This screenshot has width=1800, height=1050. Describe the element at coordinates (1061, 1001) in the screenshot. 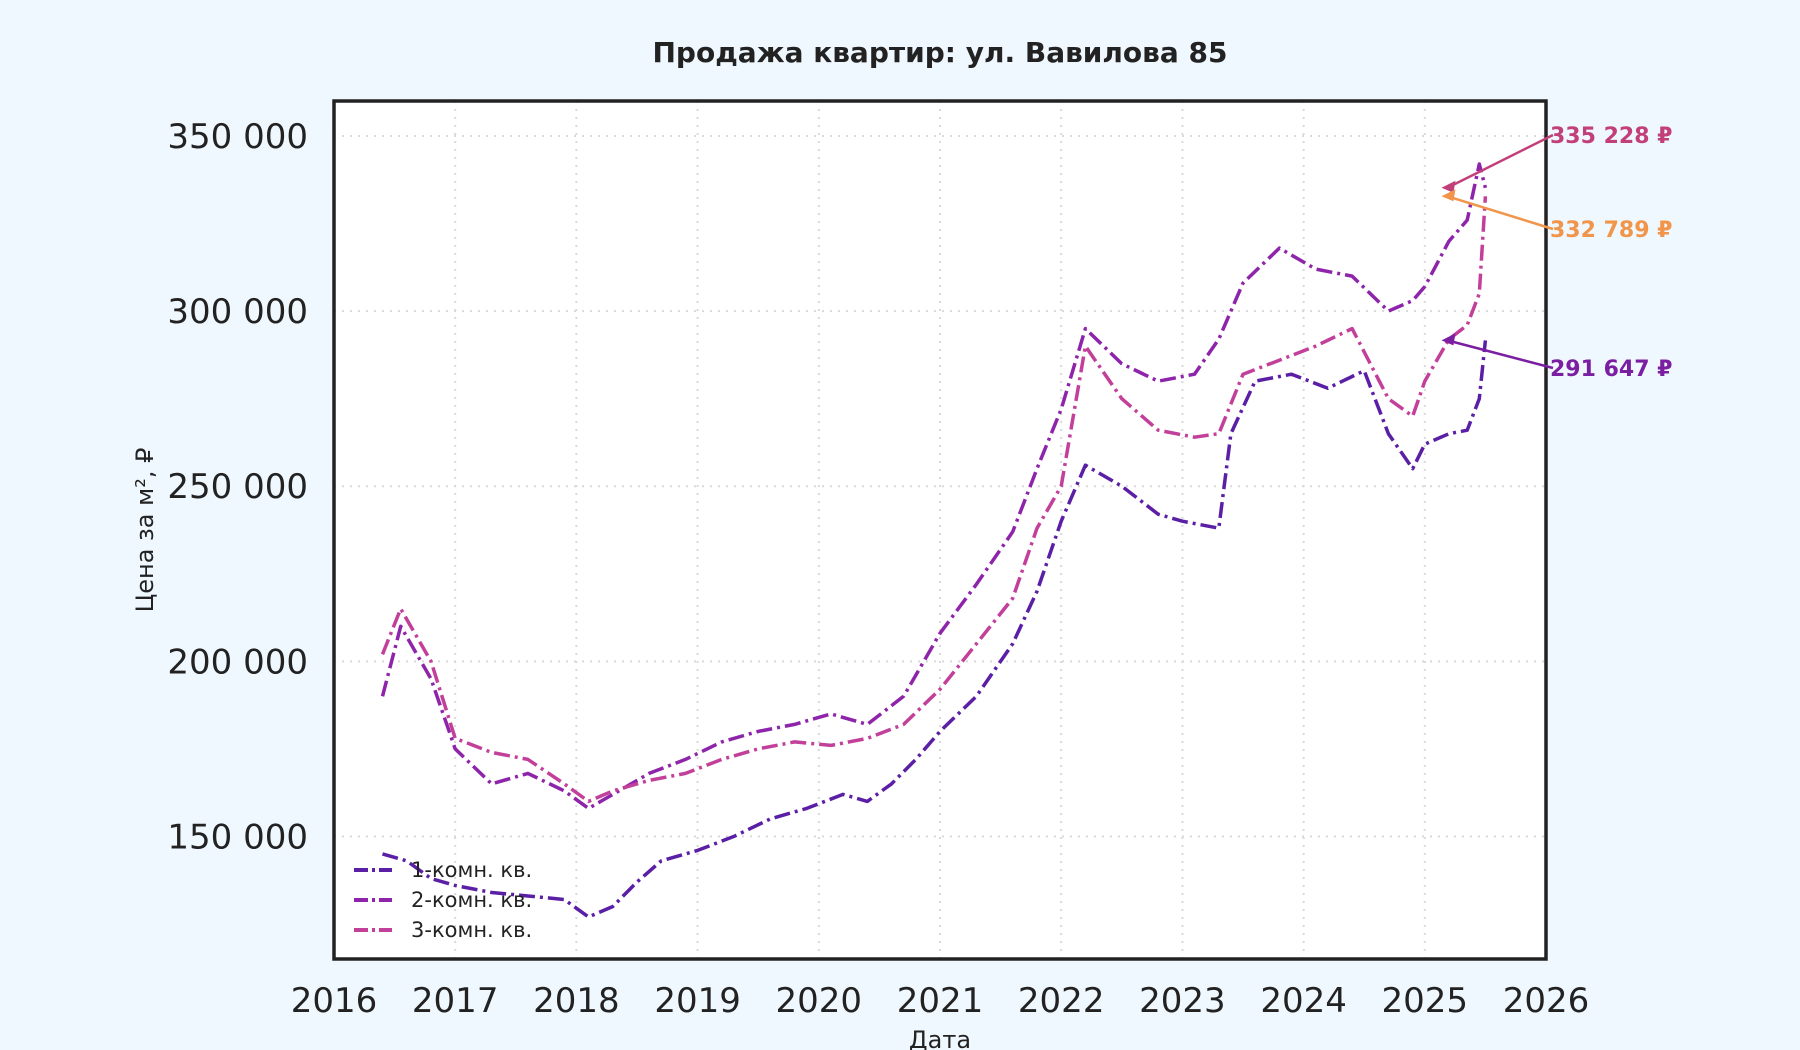

I see `x-tick-label: 2022` at that location.